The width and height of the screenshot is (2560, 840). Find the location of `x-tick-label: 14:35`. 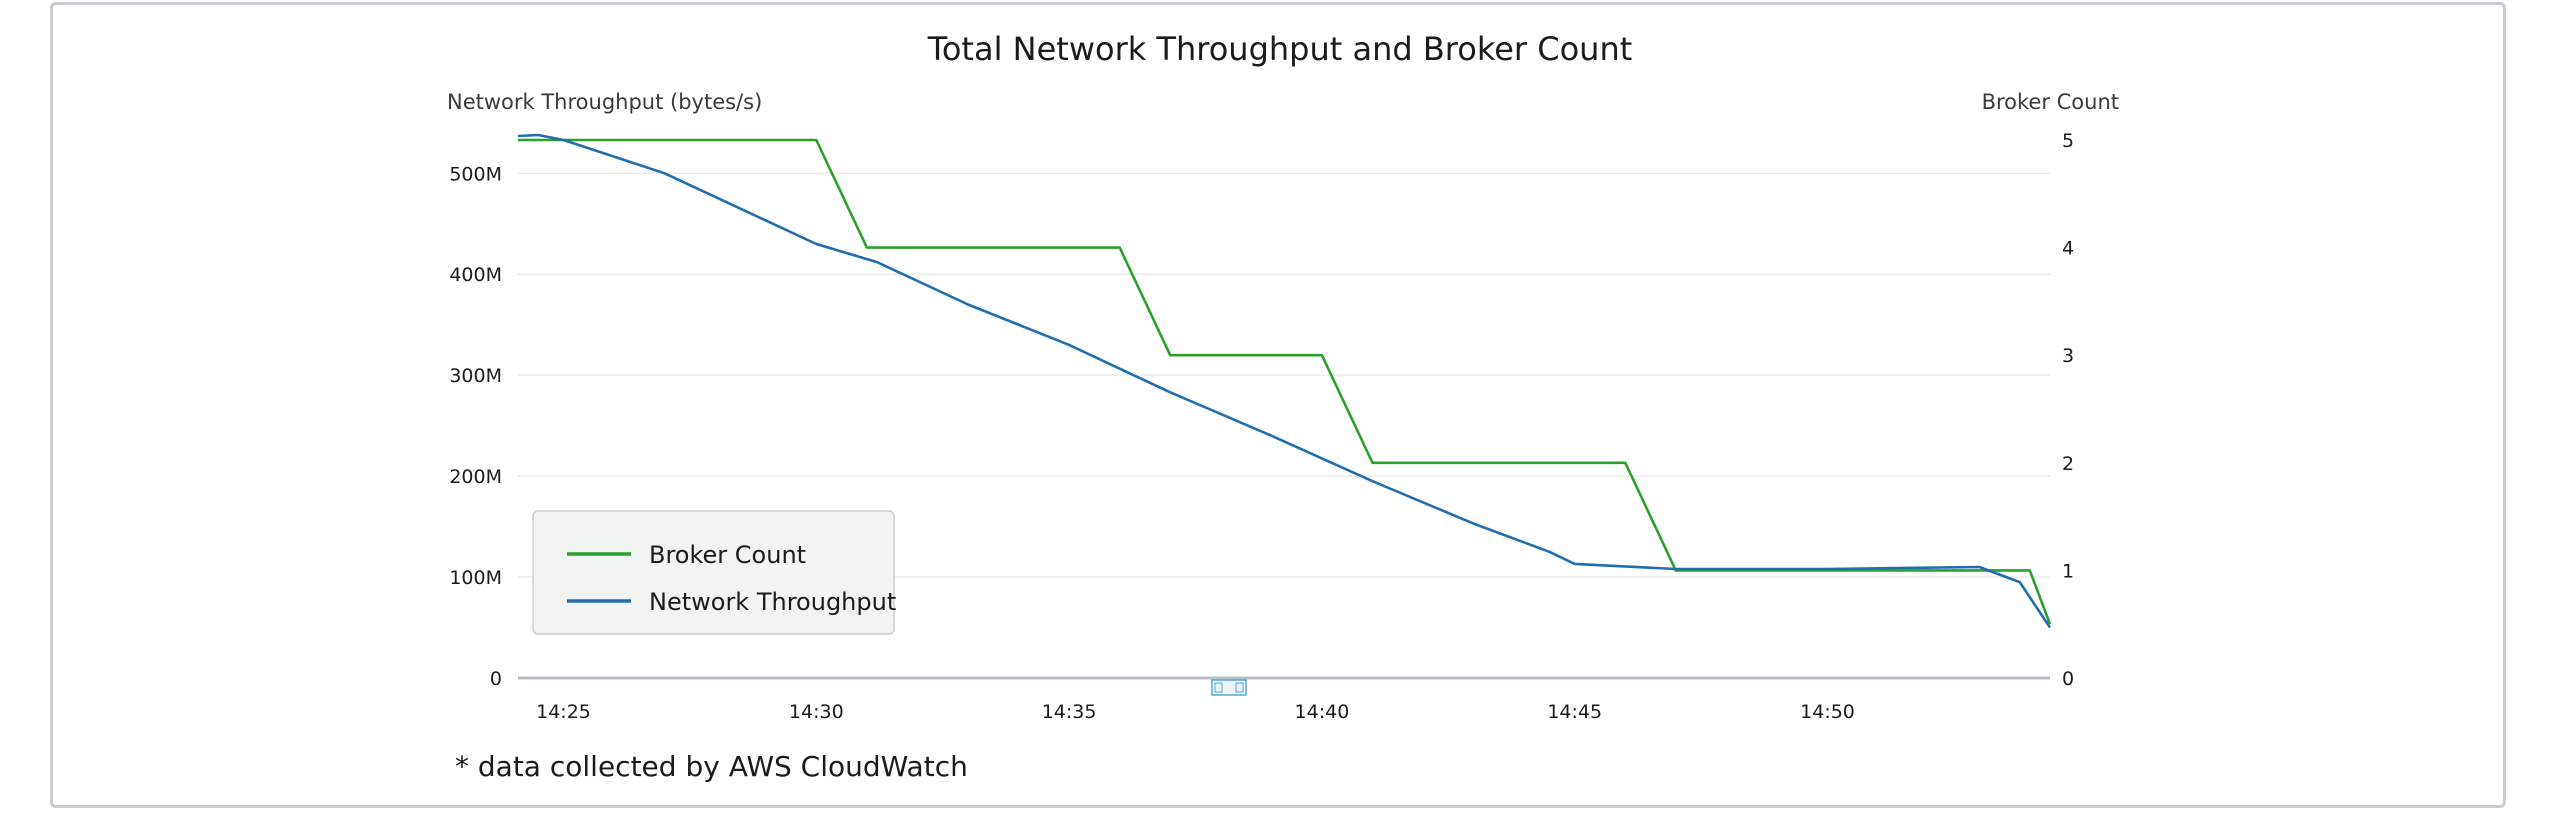

x-tick-label: 14:35 is located at coordinates (1069, 712).